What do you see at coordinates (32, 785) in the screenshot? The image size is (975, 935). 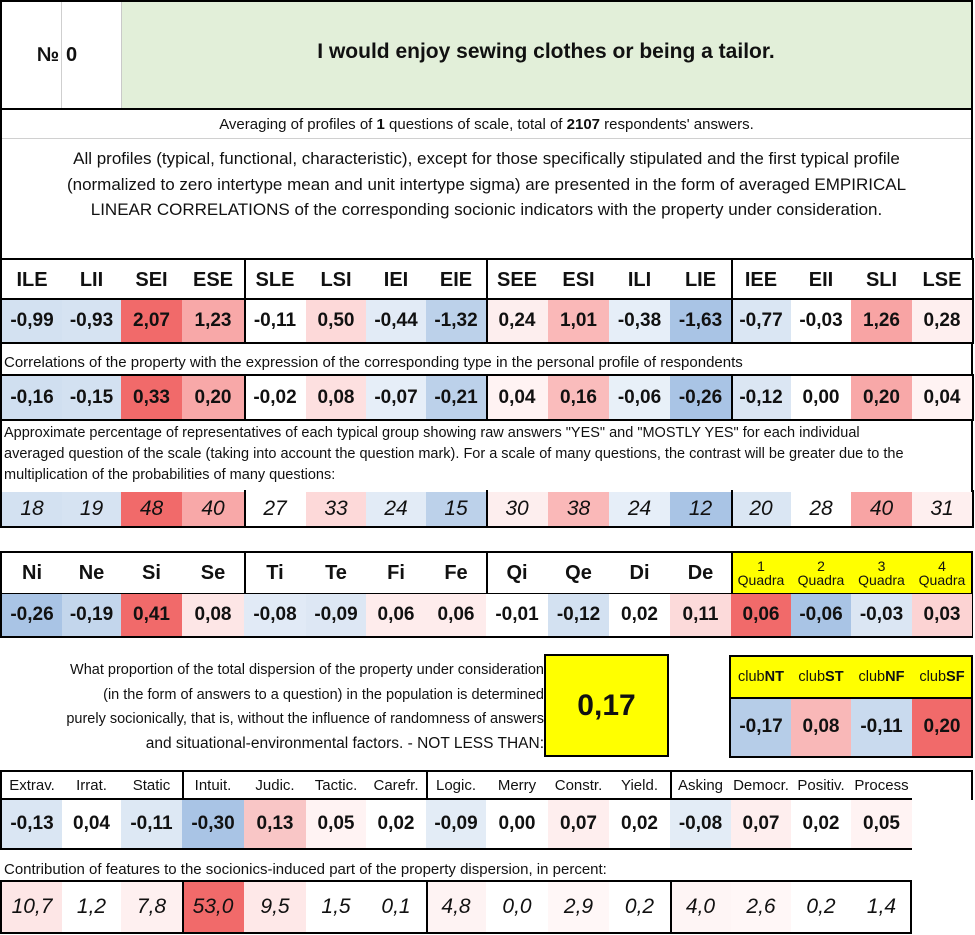 I see `trait-header-0: Extrav.` at bounding box center [32, 785].